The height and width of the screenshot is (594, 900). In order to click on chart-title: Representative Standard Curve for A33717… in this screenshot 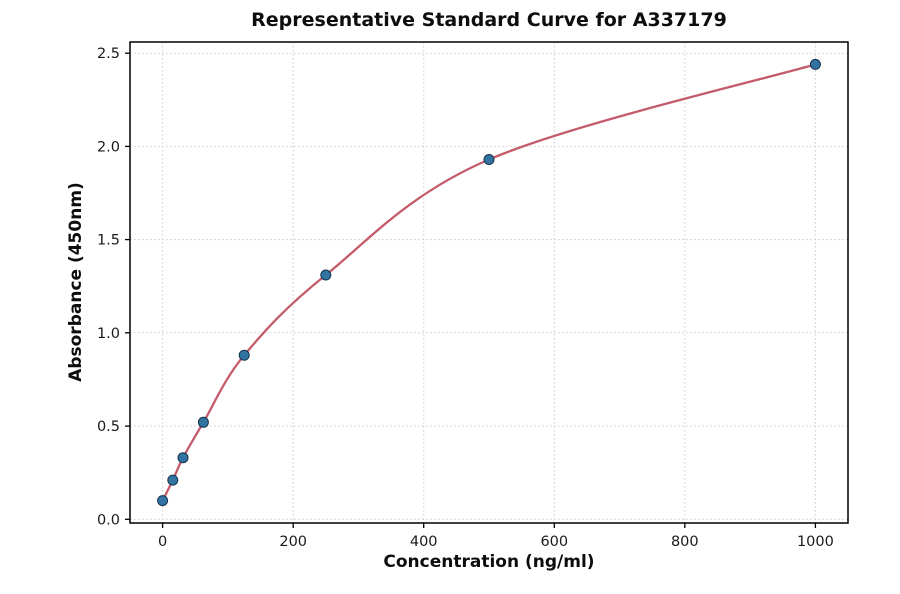, I will do `click(489, 20)`.